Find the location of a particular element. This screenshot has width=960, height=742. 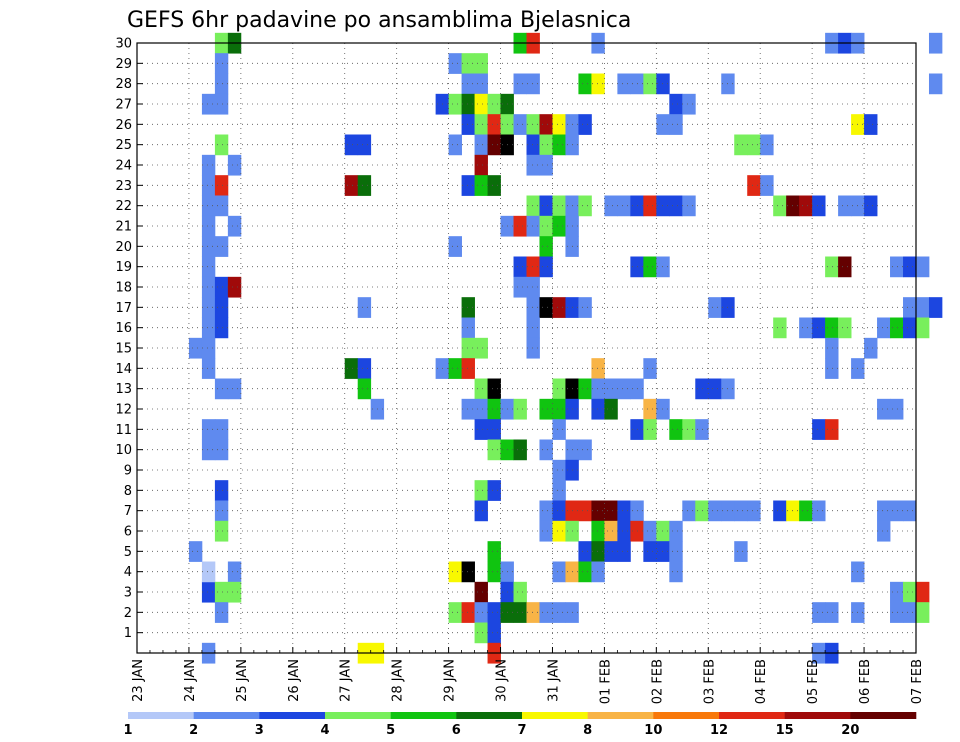

y-tick-label: 19 is located at coordinates (123, 267).